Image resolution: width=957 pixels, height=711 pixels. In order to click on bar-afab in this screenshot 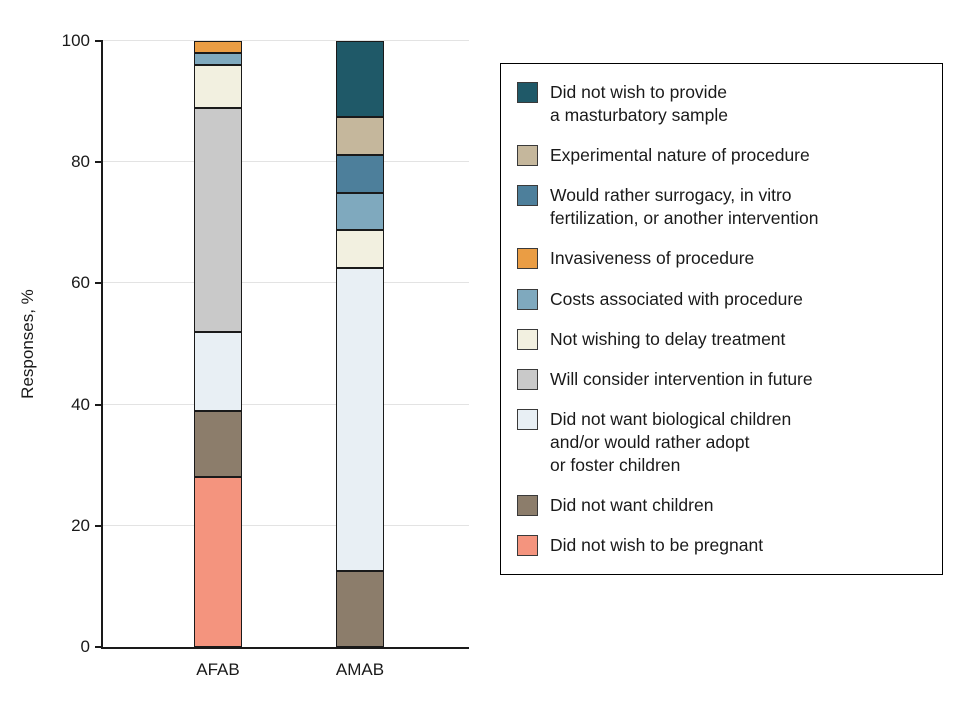, I will do `click(218, 344)`.